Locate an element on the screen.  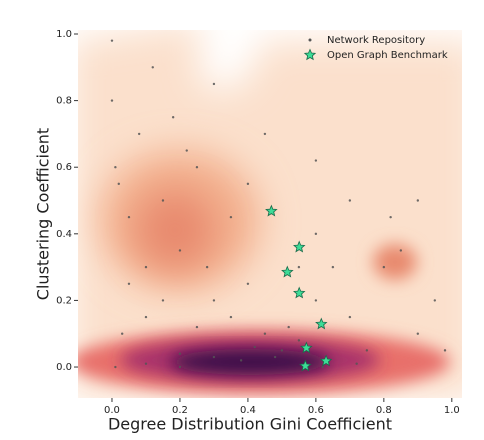
y-tick-label: 1.0 is located at coordinates (64, 34).